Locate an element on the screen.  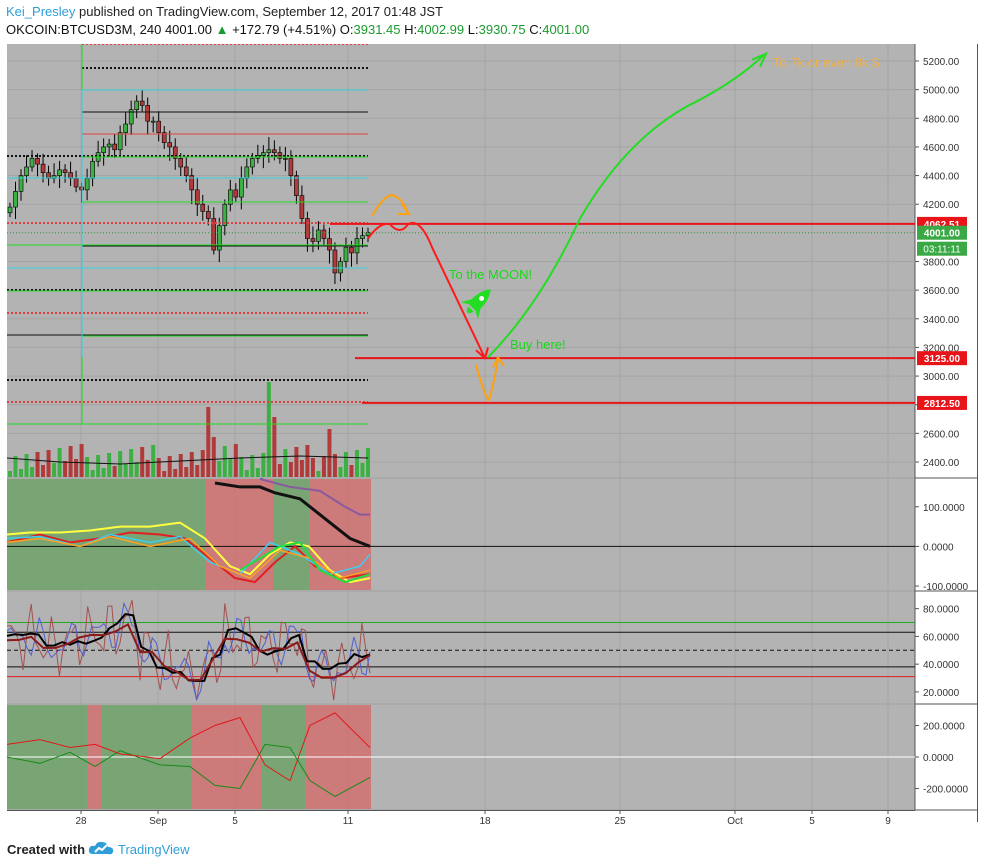
bearish-region is located at coordinates (239, 534).